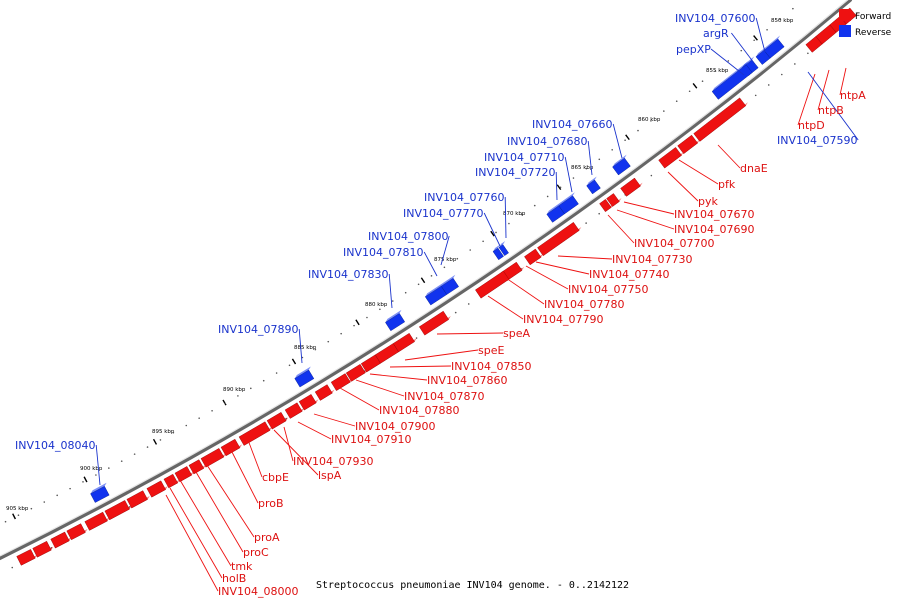 The height and width of the screenshot is (600, 900). What do you see at coordinates (242, 566) in the screenshot?
I see `forward-gene-label: tmk` at bounding box center [242, 566].